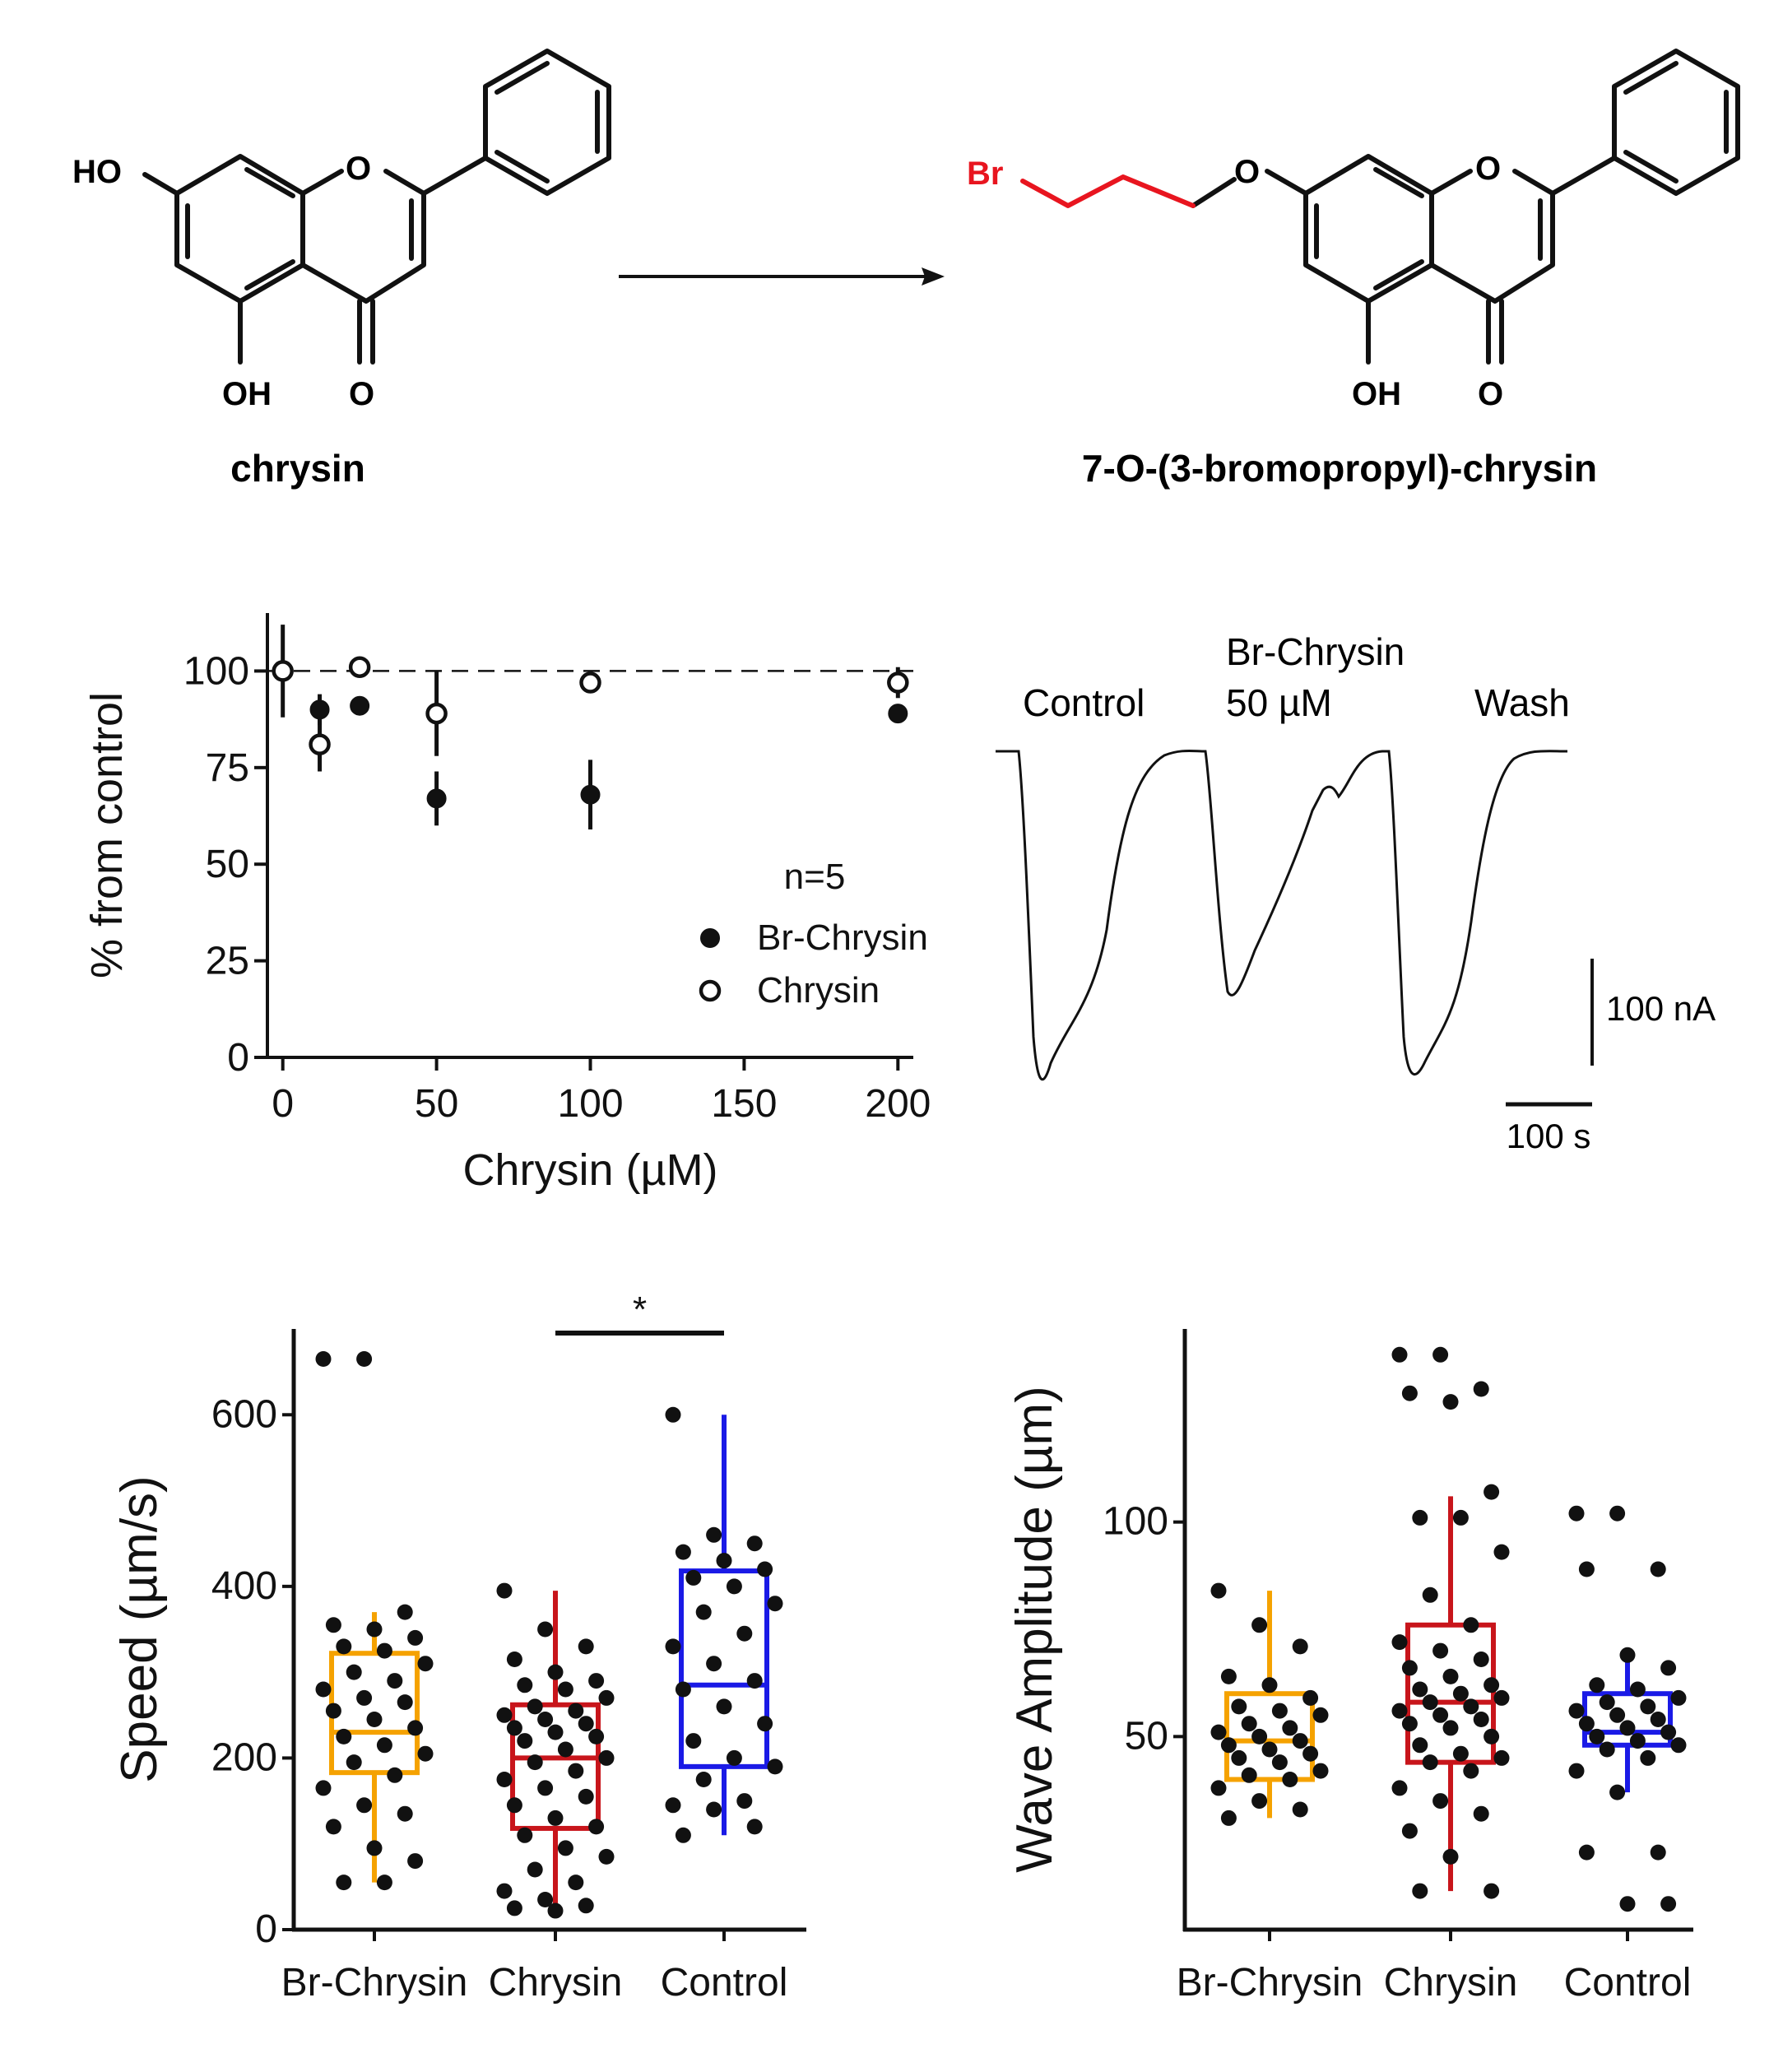 This screenshot has width=1783, height=2072. Describe the element at coordinates (555, 1766) in the screenshot. I see `box` at that location.